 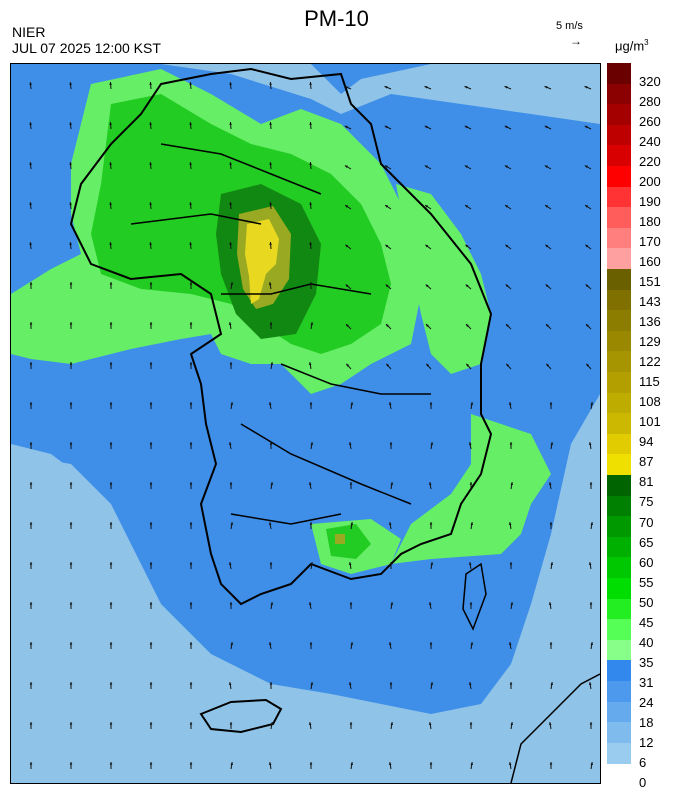 What do you see at coordinates (646, 502) in the screenshot?
I see `legend-label: 75` at bounding box center [646, 502].